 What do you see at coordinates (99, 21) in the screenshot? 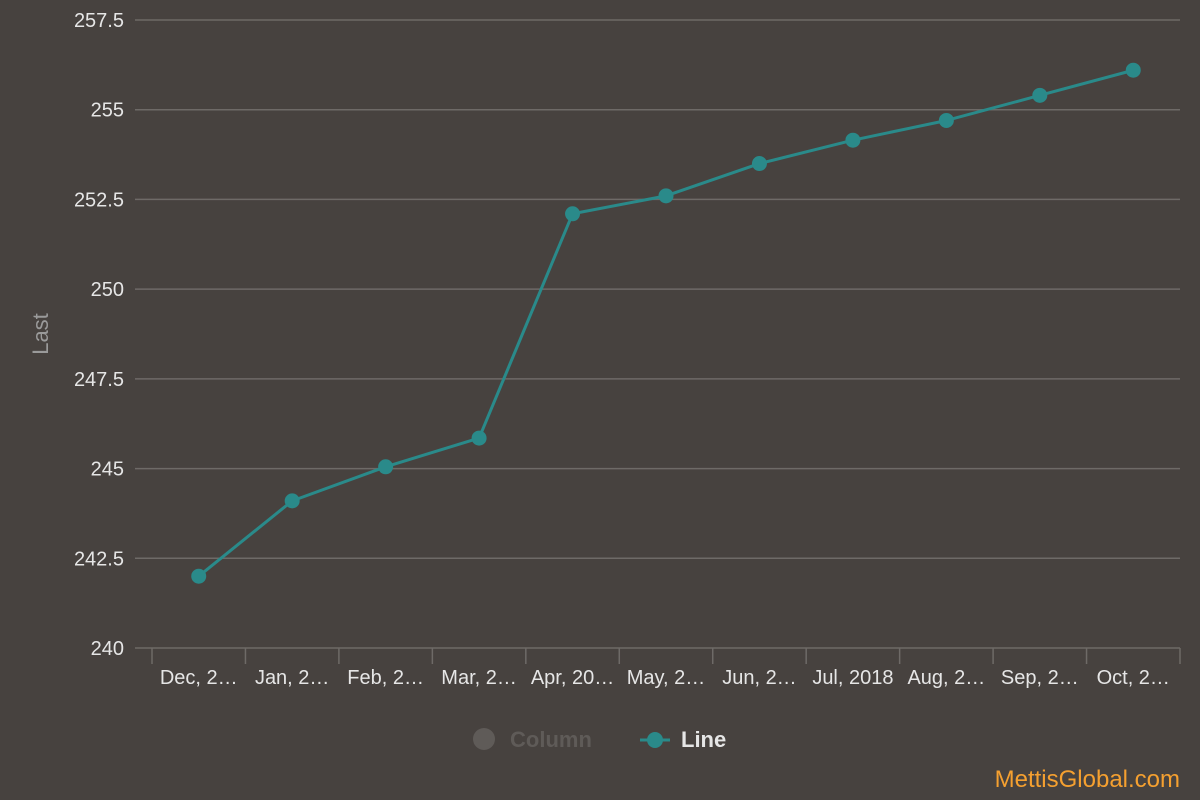
I see `y-tick-label: 257.5` at bounding box center [99, 21].